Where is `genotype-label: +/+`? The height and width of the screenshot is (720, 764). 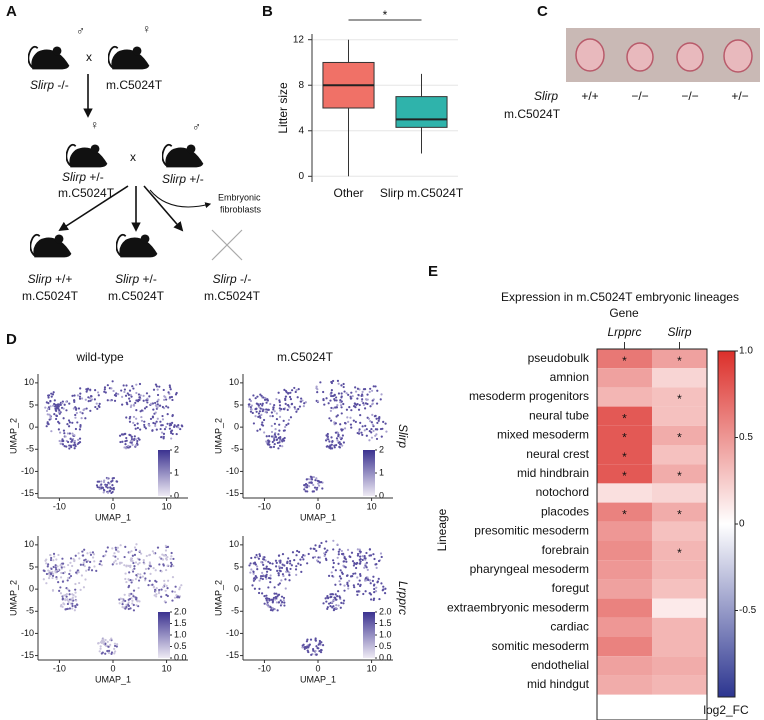 genotype-label: +/+ is located at coordinates (589, 96).